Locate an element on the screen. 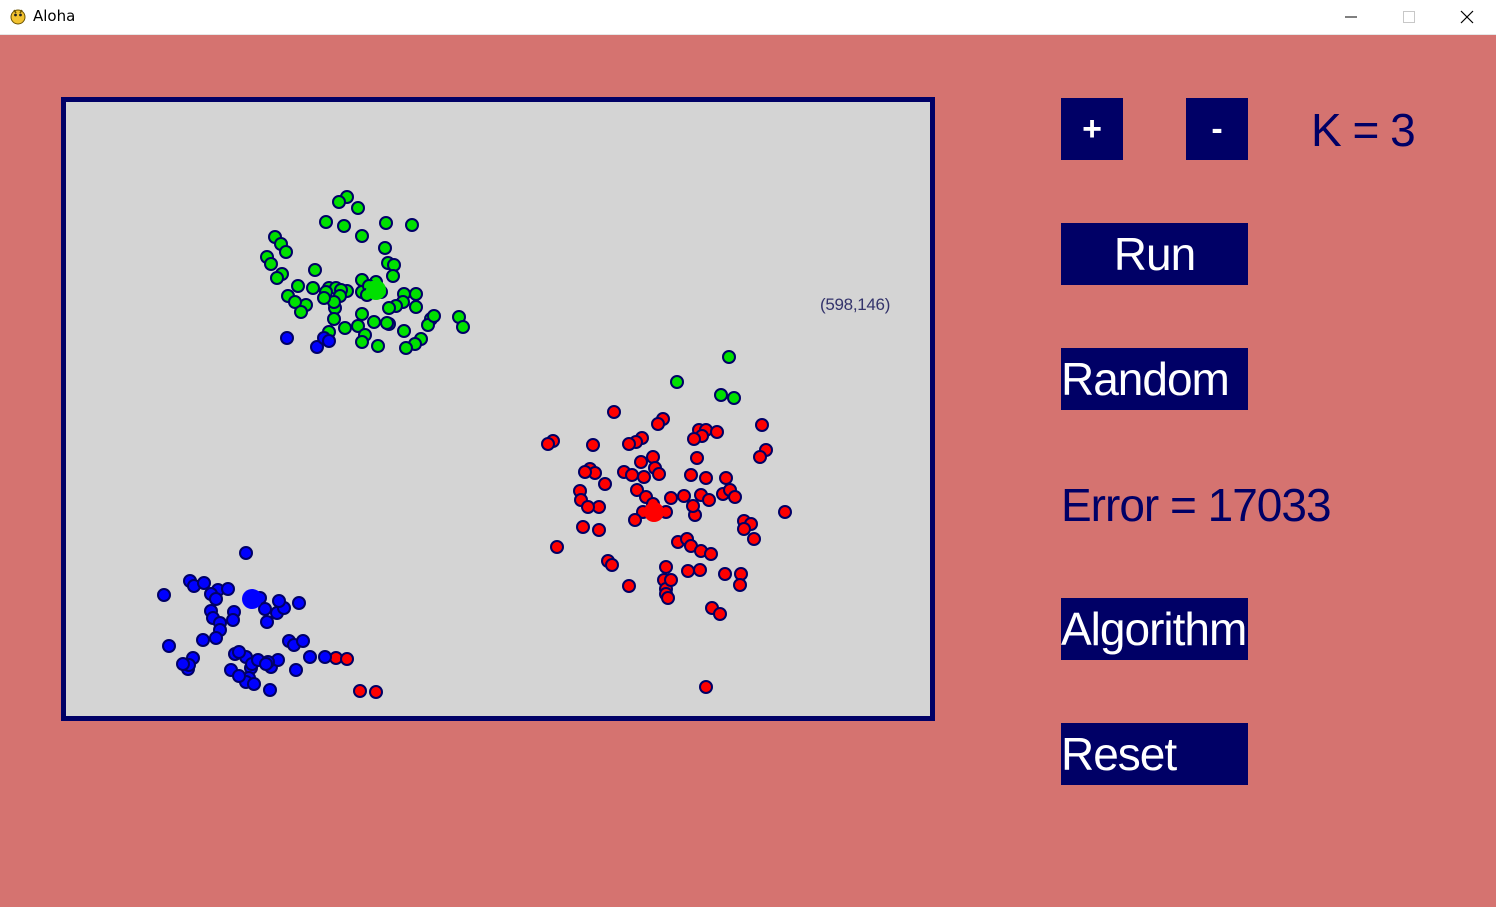 The width and height of the screenshot is (1496, 907). minimize-button is located at coordinates (1351, 17).